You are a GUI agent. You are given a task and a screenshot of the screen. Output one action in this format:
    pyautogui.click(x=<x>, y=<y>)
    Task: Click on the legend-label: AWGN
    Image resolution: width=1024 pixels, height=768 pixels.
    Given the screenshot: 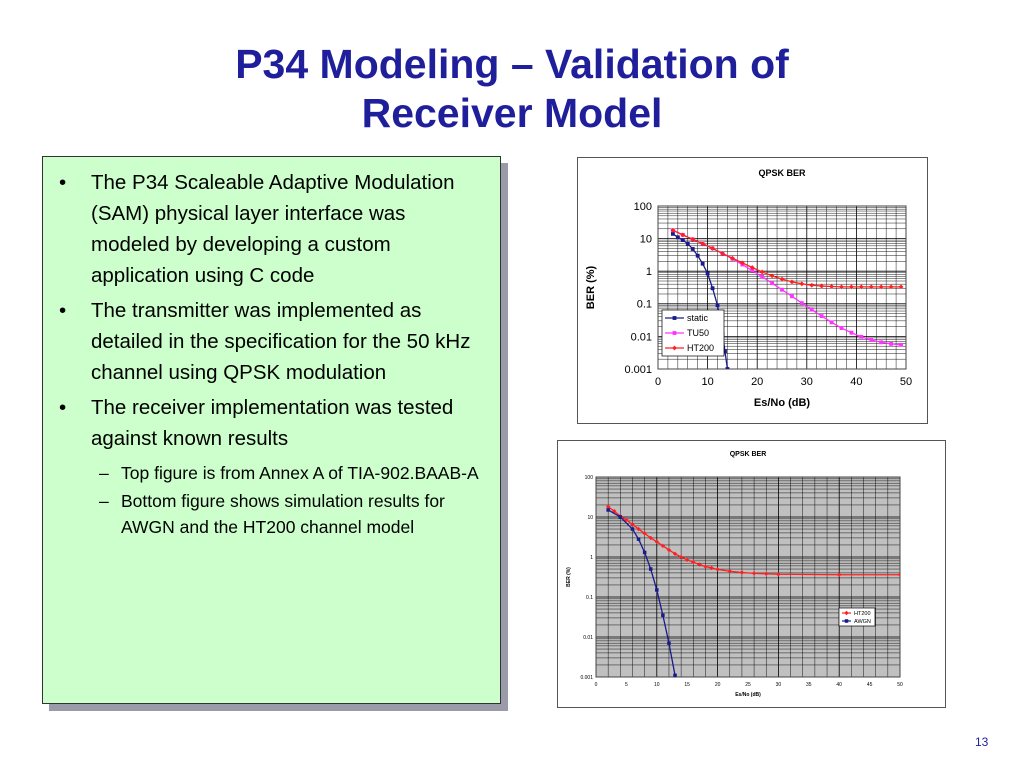 What is the action you would take?
    pyautogui.click(x=862, y=622)
    